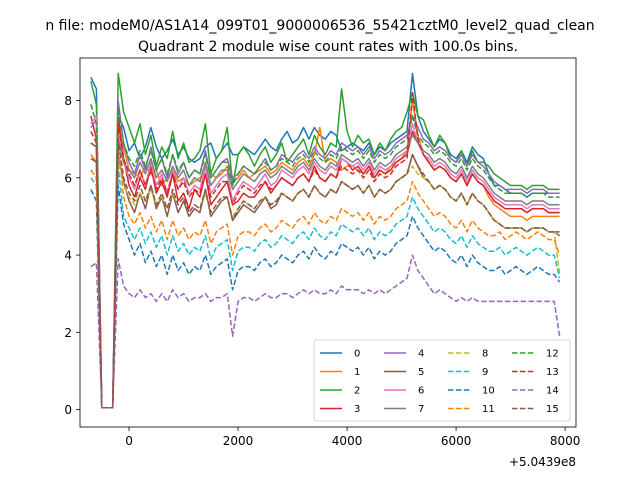 The height and width of the screenshot is (480, 640). What do you see at coordinates (565, 441) in the screenshot?
I see `x-tick-label: 8000` at bounding box center [565, 441].